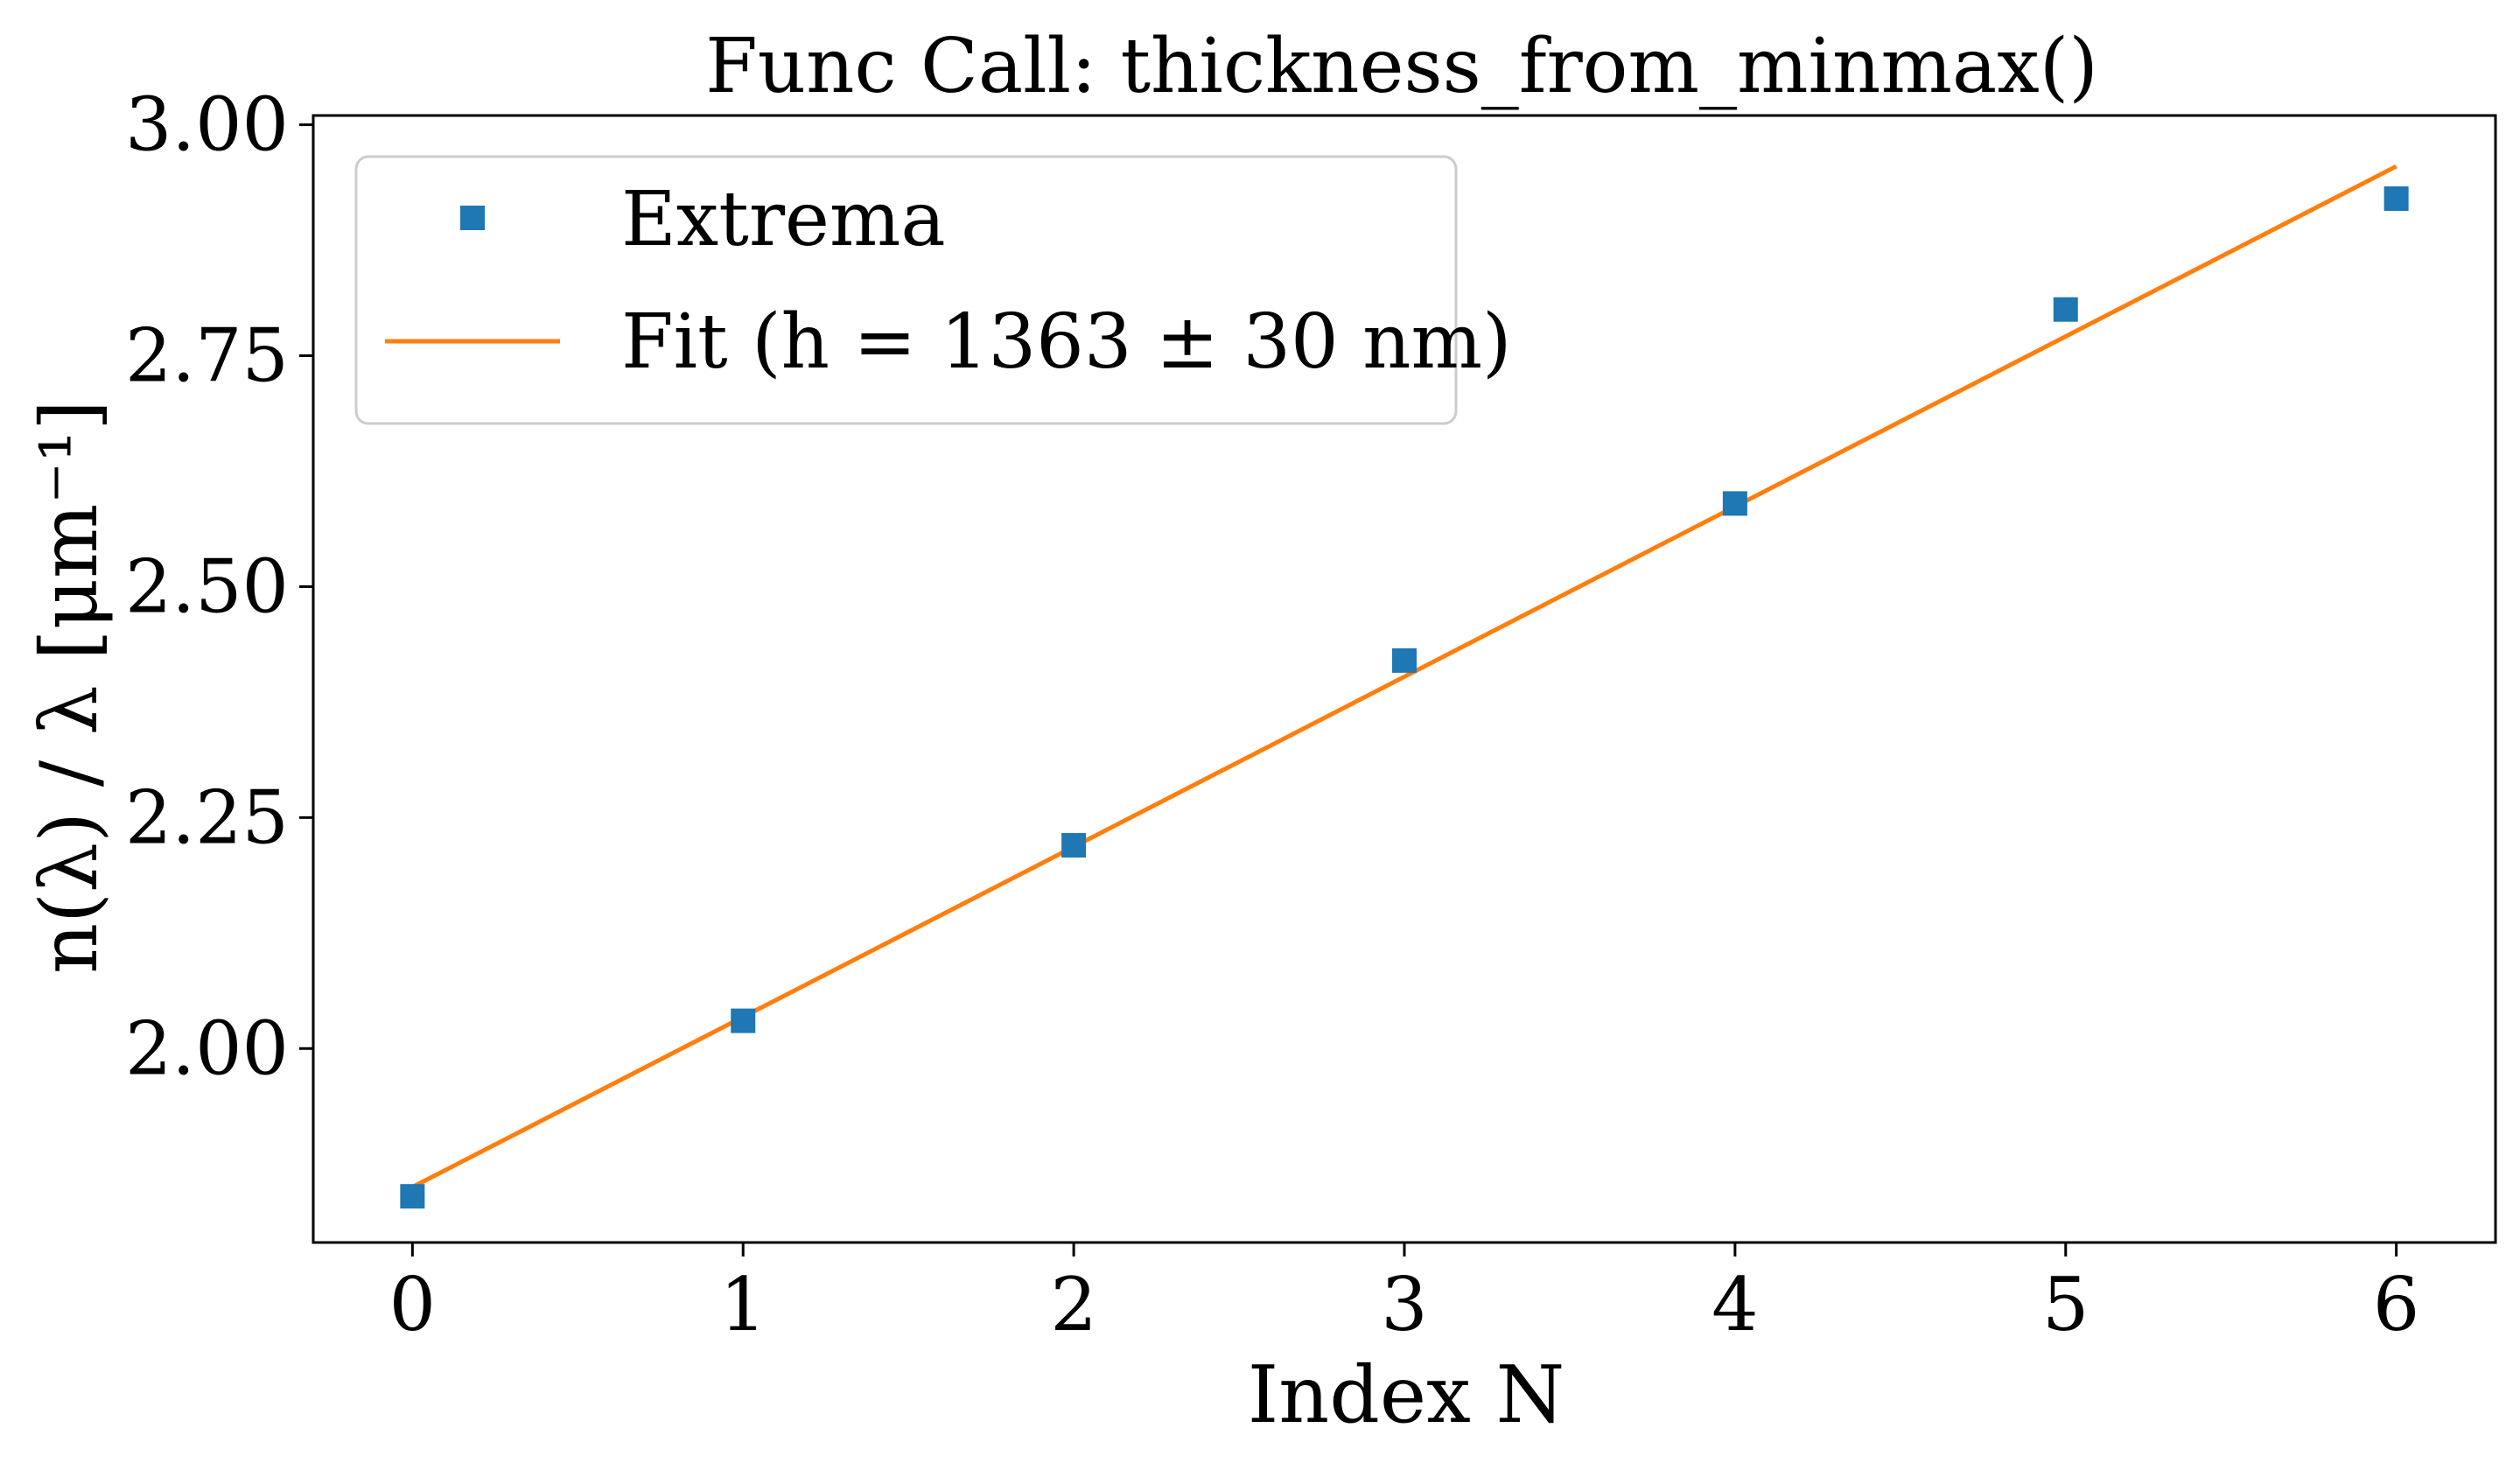  I want to click on legend-label-extrema: Extrema, so click(783, 219).